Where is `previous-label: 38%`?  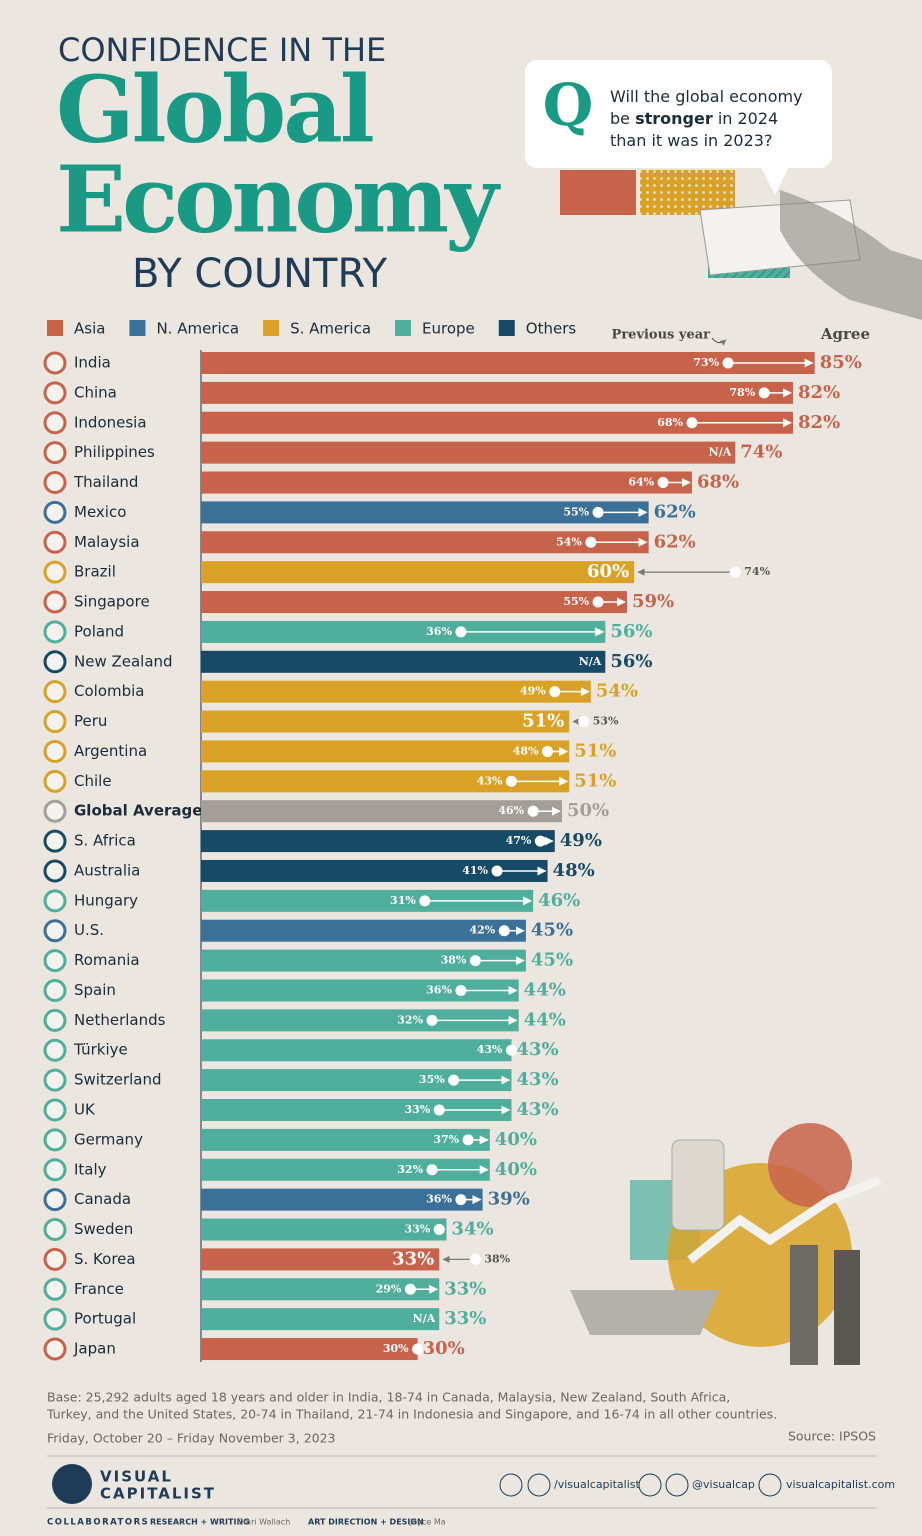
previous-label: 38% is located at coordinates (497, 1258).